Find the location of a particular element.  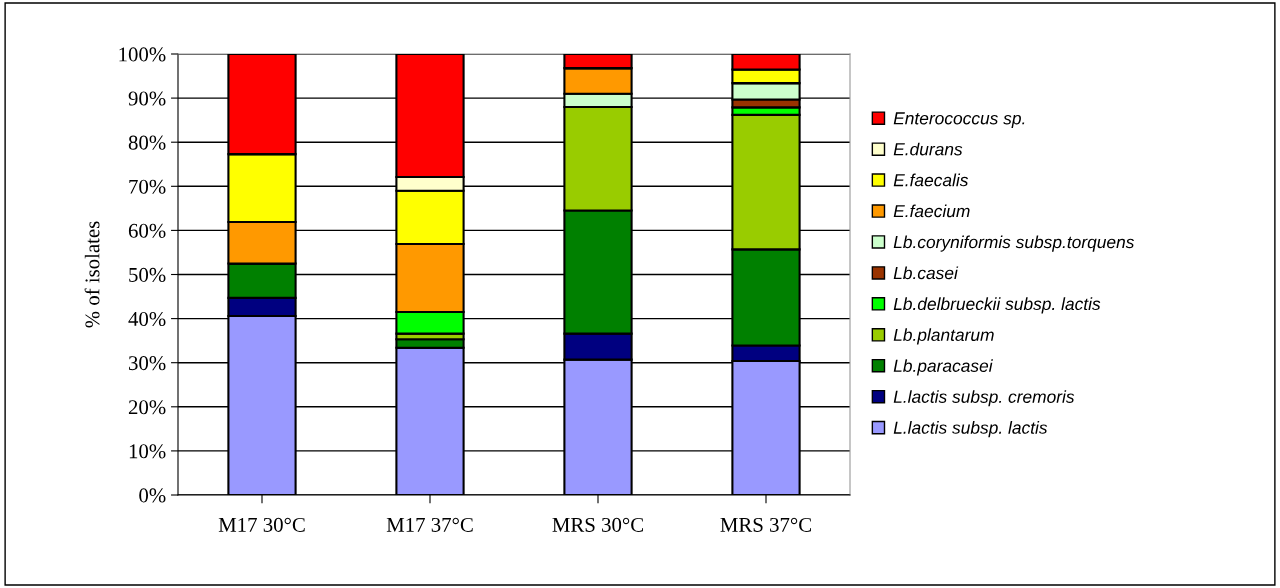

x-tick-label: M17 37°C is located at coordinates (429, 524).